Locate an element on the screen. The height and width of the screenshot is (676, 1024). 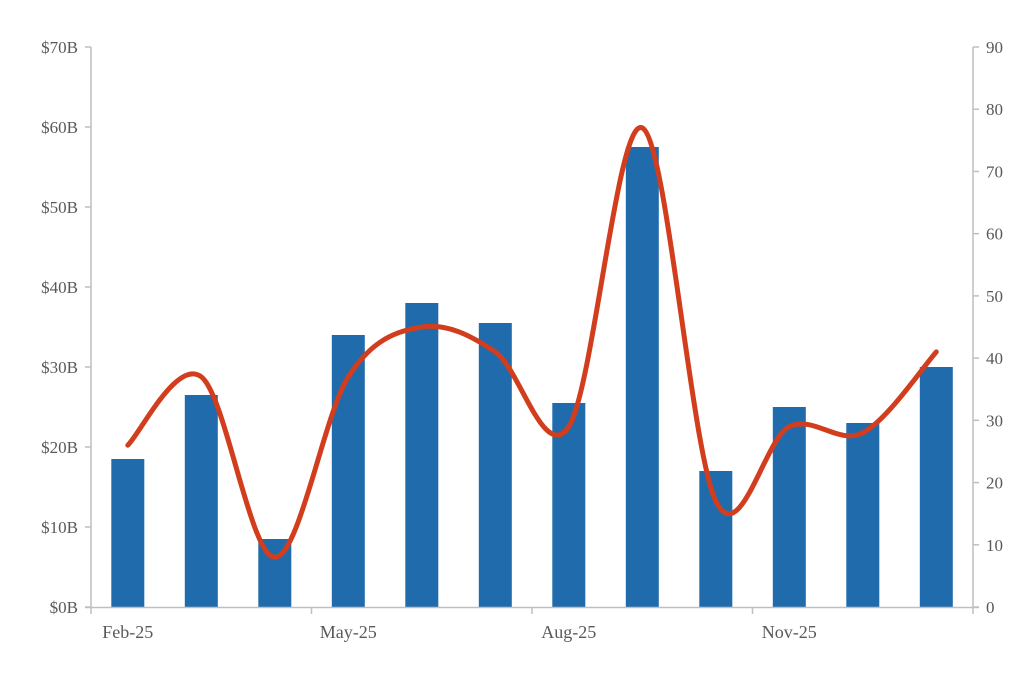
right-axis-tick-label: 60 is located at coordinates (994, 234).